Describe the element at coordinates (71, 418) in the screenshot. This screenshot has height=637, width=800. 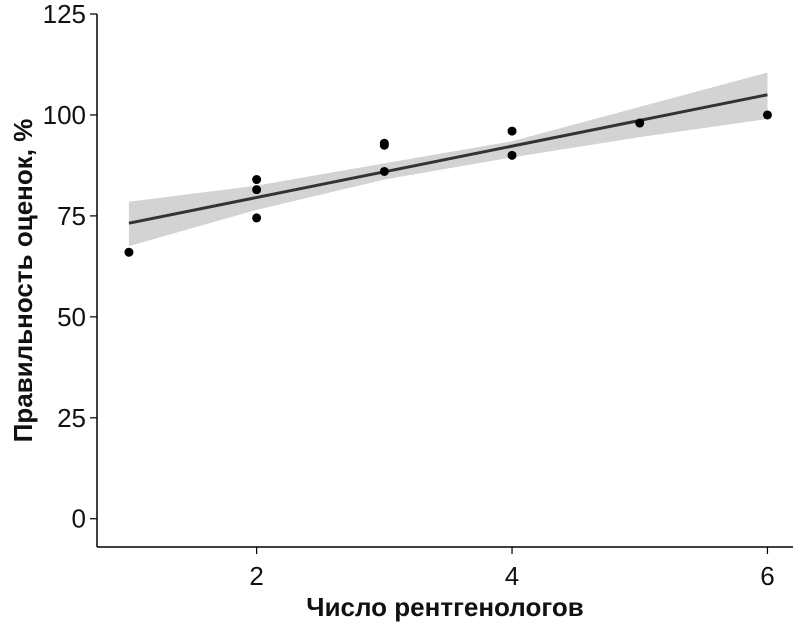
I see `y-tick-label: 25` at that location.